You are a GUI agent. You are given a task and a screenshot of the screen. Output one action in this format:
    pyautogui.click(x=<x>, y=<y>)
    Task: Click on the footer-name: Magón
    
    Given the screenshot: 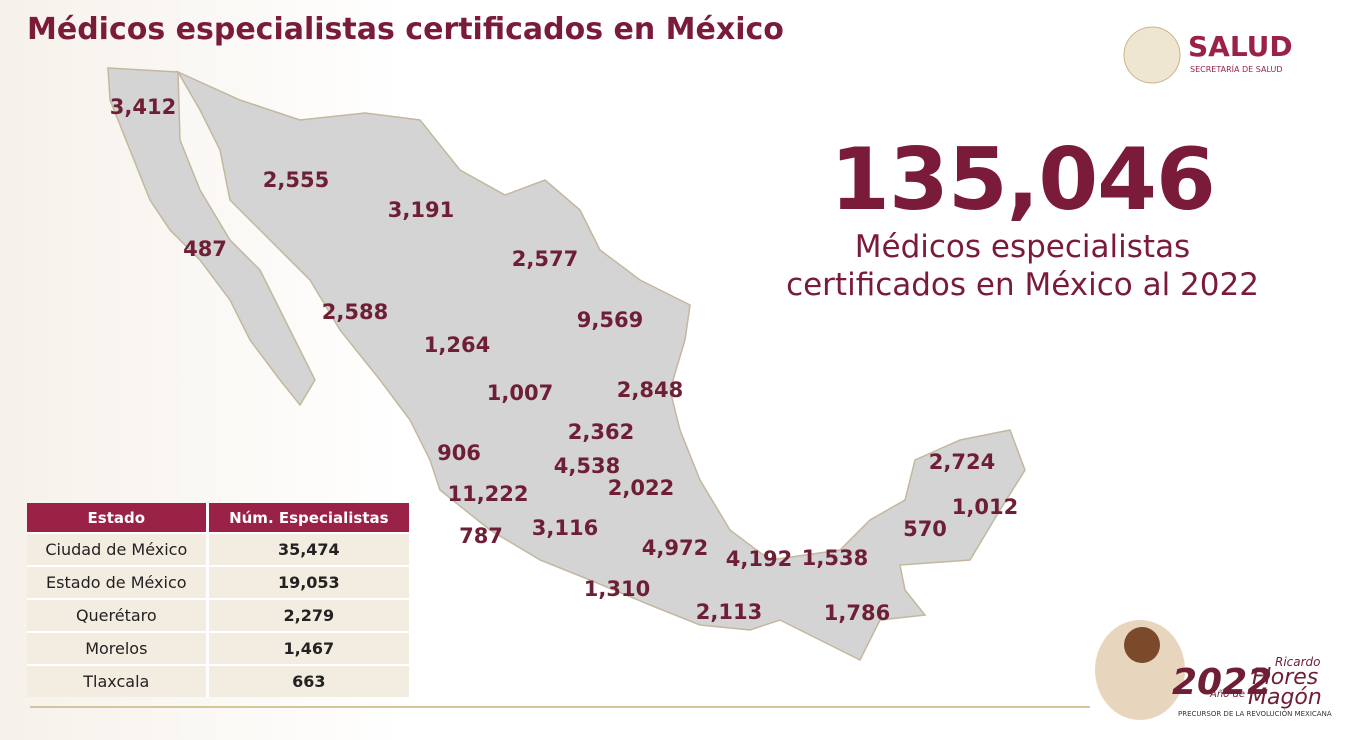 What is the action you would take?
    pyautogui.click(x=1285, y=697)
    